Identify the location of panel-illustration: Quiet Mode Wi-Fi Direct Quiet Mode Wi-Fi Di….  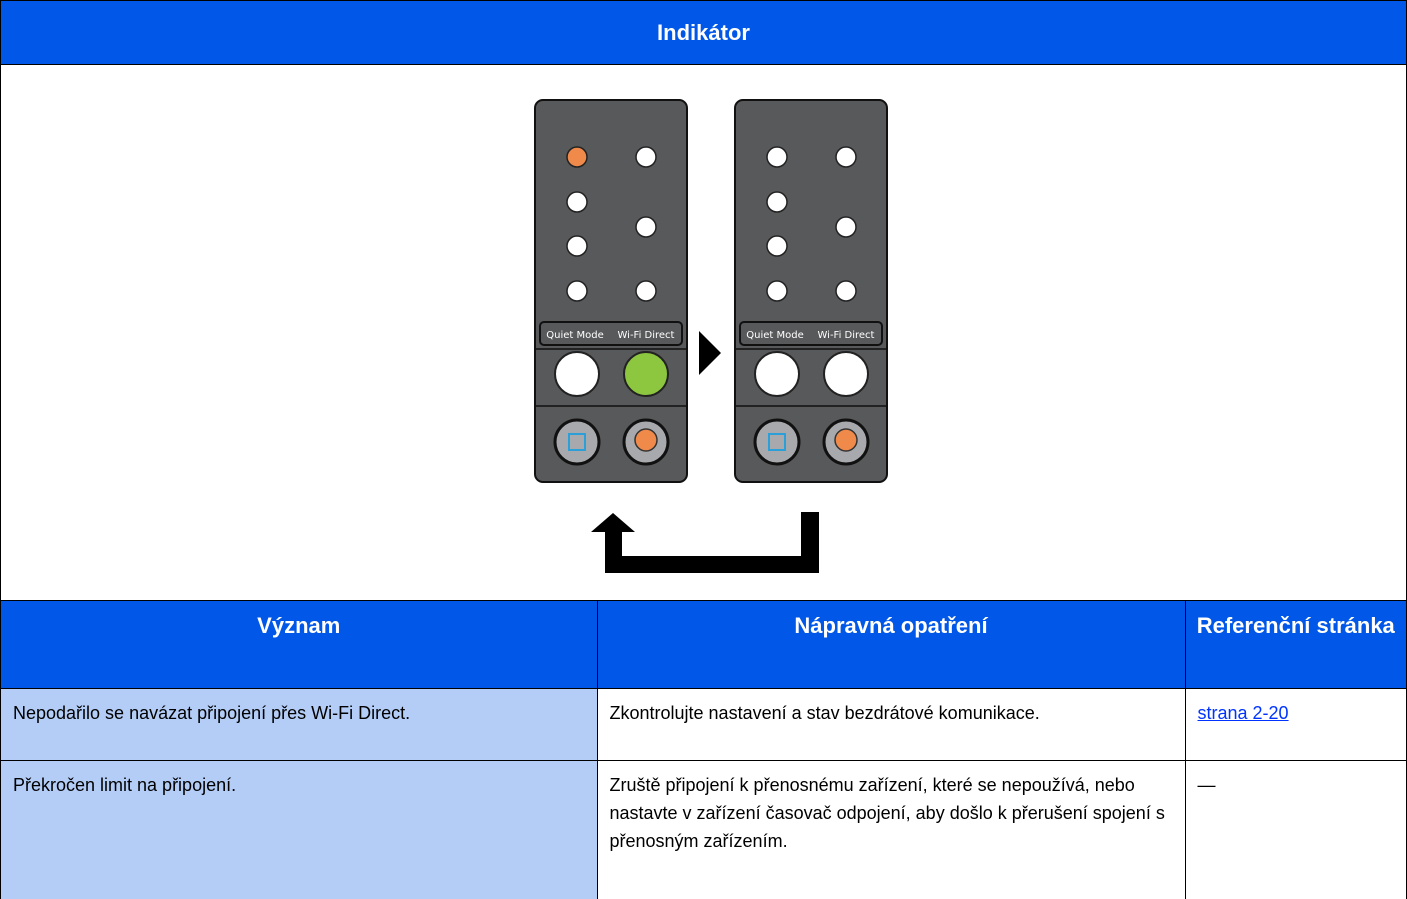
(711, 336).